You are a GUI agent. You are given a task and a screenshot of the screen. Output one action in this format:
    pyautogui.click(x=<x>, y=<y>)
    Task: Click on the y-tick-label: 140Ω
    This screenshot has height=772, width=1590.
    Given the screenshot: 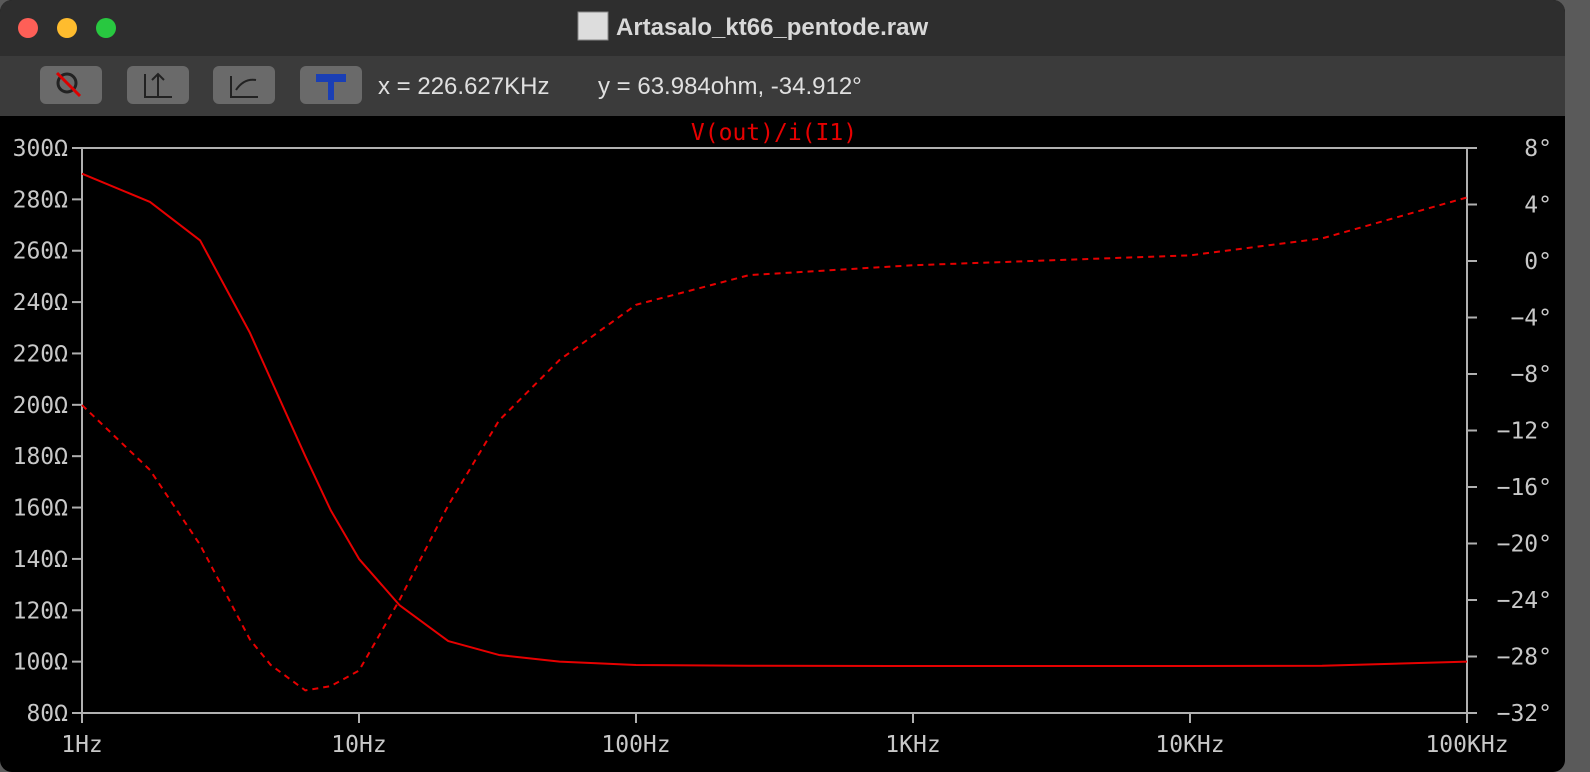 What is the action you would take?
    pyautogui.click(x=41, y=560)
    